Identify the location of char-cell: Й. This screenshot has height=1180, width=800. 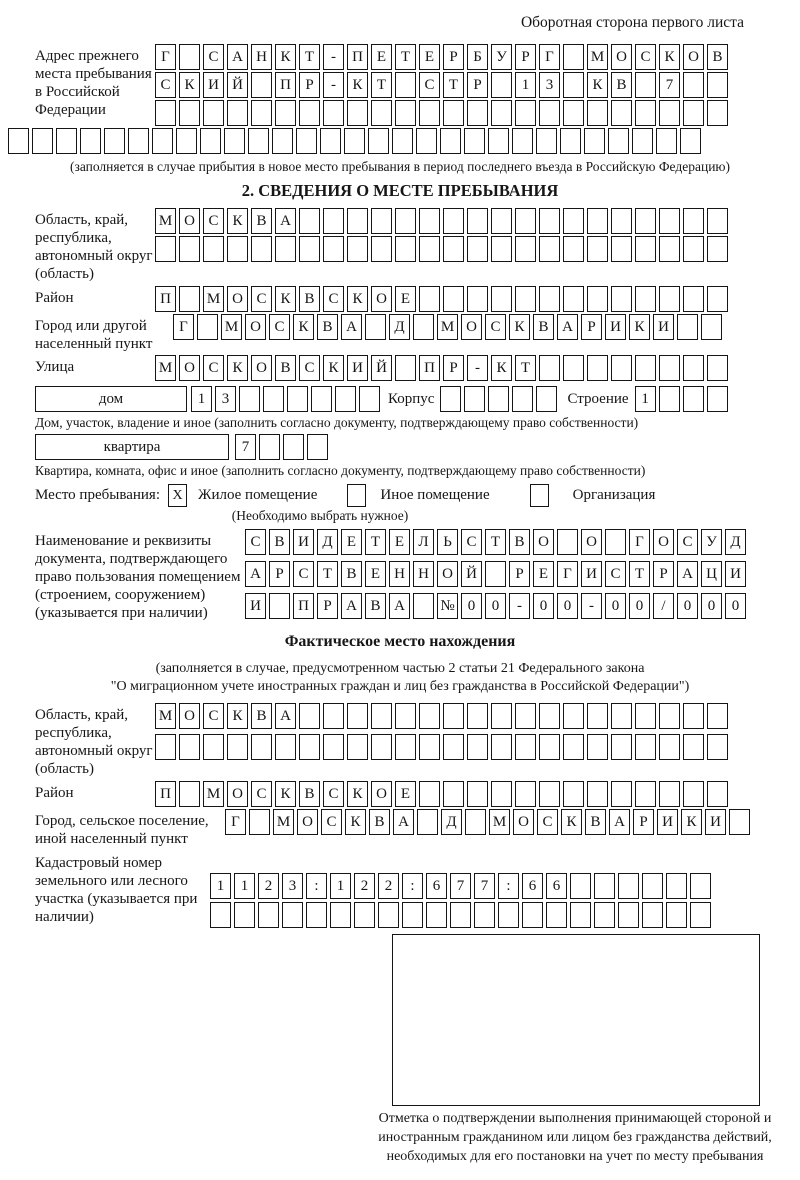
(381, 368).